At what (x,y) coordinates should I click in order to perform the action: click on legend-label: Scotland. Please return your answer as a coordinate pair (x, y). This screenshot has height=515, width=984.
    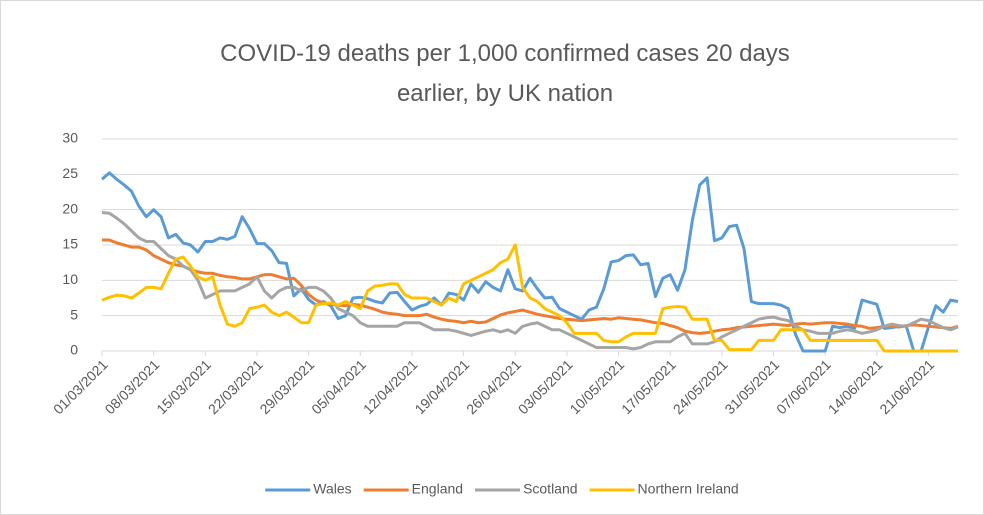
    Looking at the image, I should click on (550, 489).